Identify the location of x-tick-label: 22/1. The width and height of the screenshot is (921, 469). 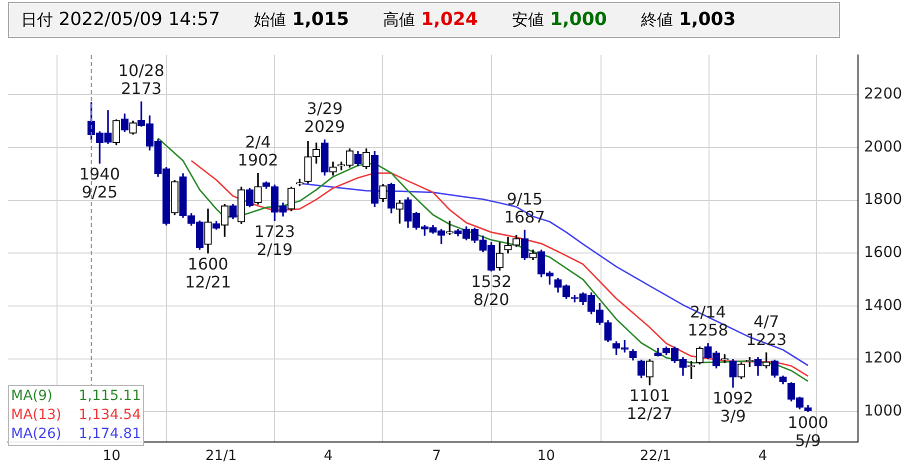
(656, 456).